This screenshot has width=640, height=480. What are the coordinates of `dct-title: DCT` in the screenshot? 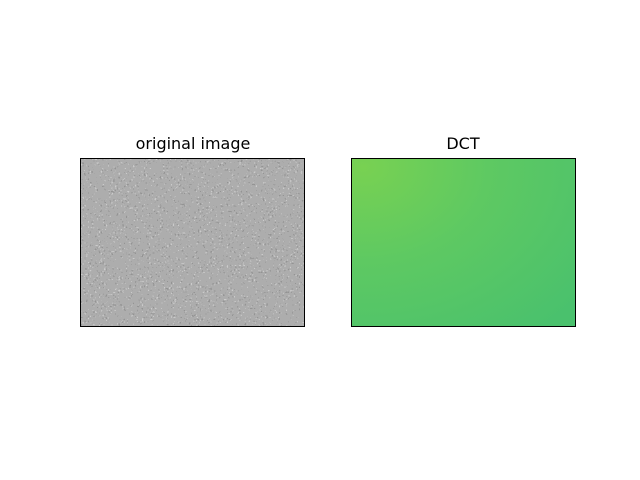 It's located at (463, 143).